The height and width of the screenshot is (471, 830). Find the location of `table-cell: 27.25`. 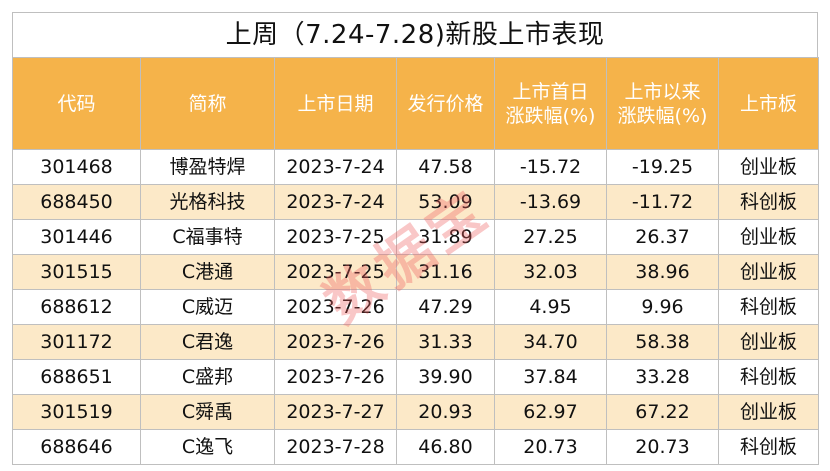

table-cell: 27.25 is located at coordinates (550, 237).